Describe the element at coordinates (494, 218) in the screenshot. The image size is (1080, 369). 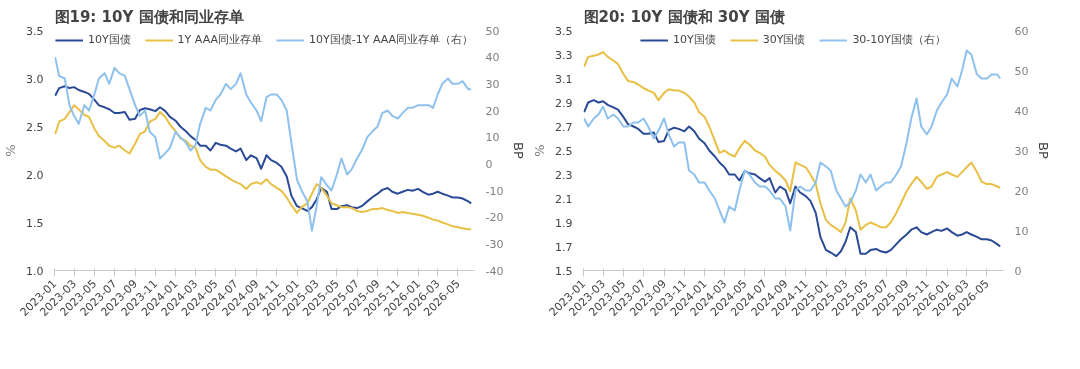
I see `y2-tick-label: -20` at that location.